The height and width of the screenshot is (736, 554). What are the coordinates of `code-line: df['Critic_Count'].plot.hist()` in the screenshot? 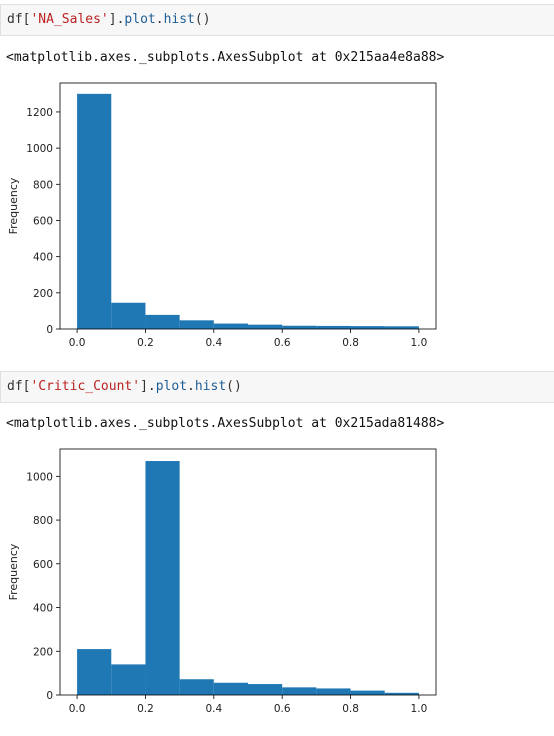 It's located at (124, 386).